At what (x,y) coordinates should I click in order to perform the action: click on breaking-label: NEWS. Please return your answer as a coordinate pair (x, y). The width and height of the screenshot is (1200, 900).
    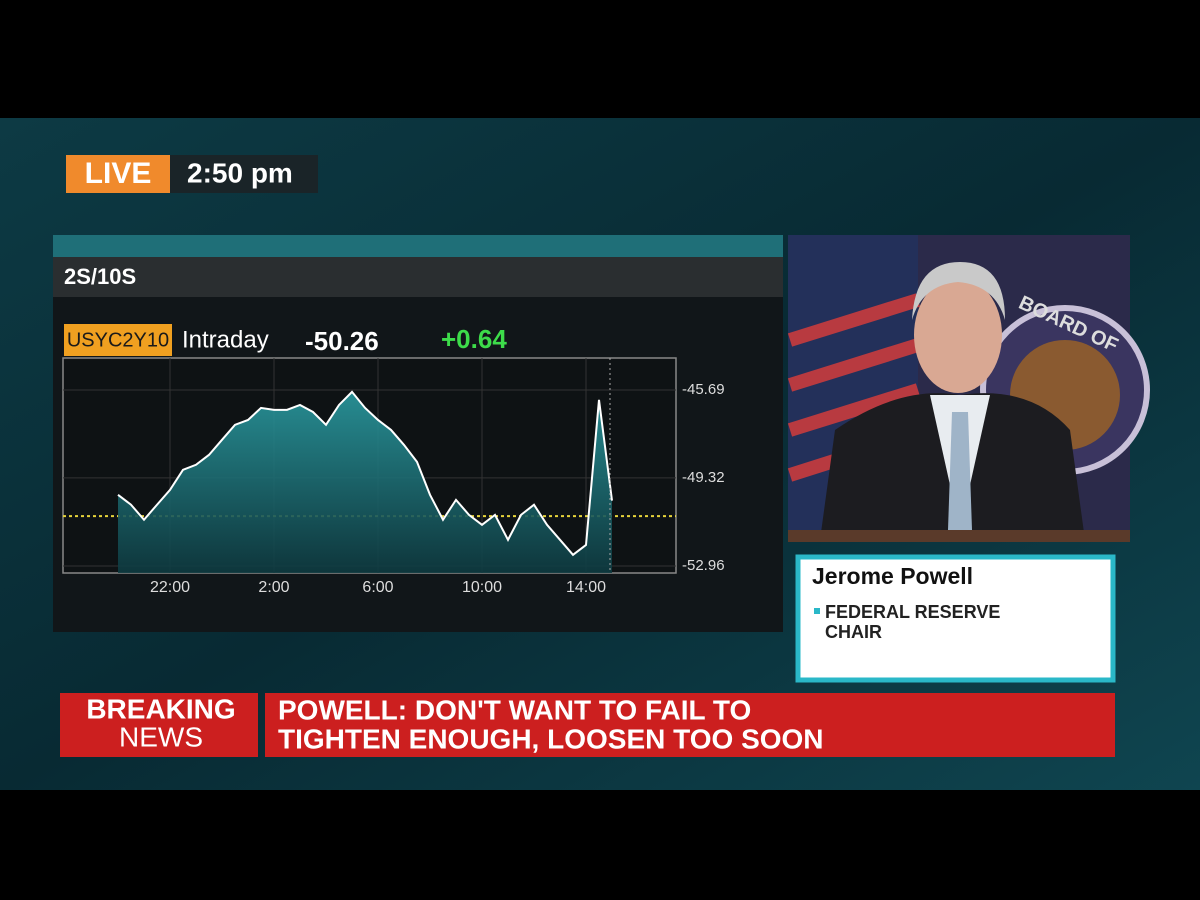
    Looking at the image, I should click on (161, 736).